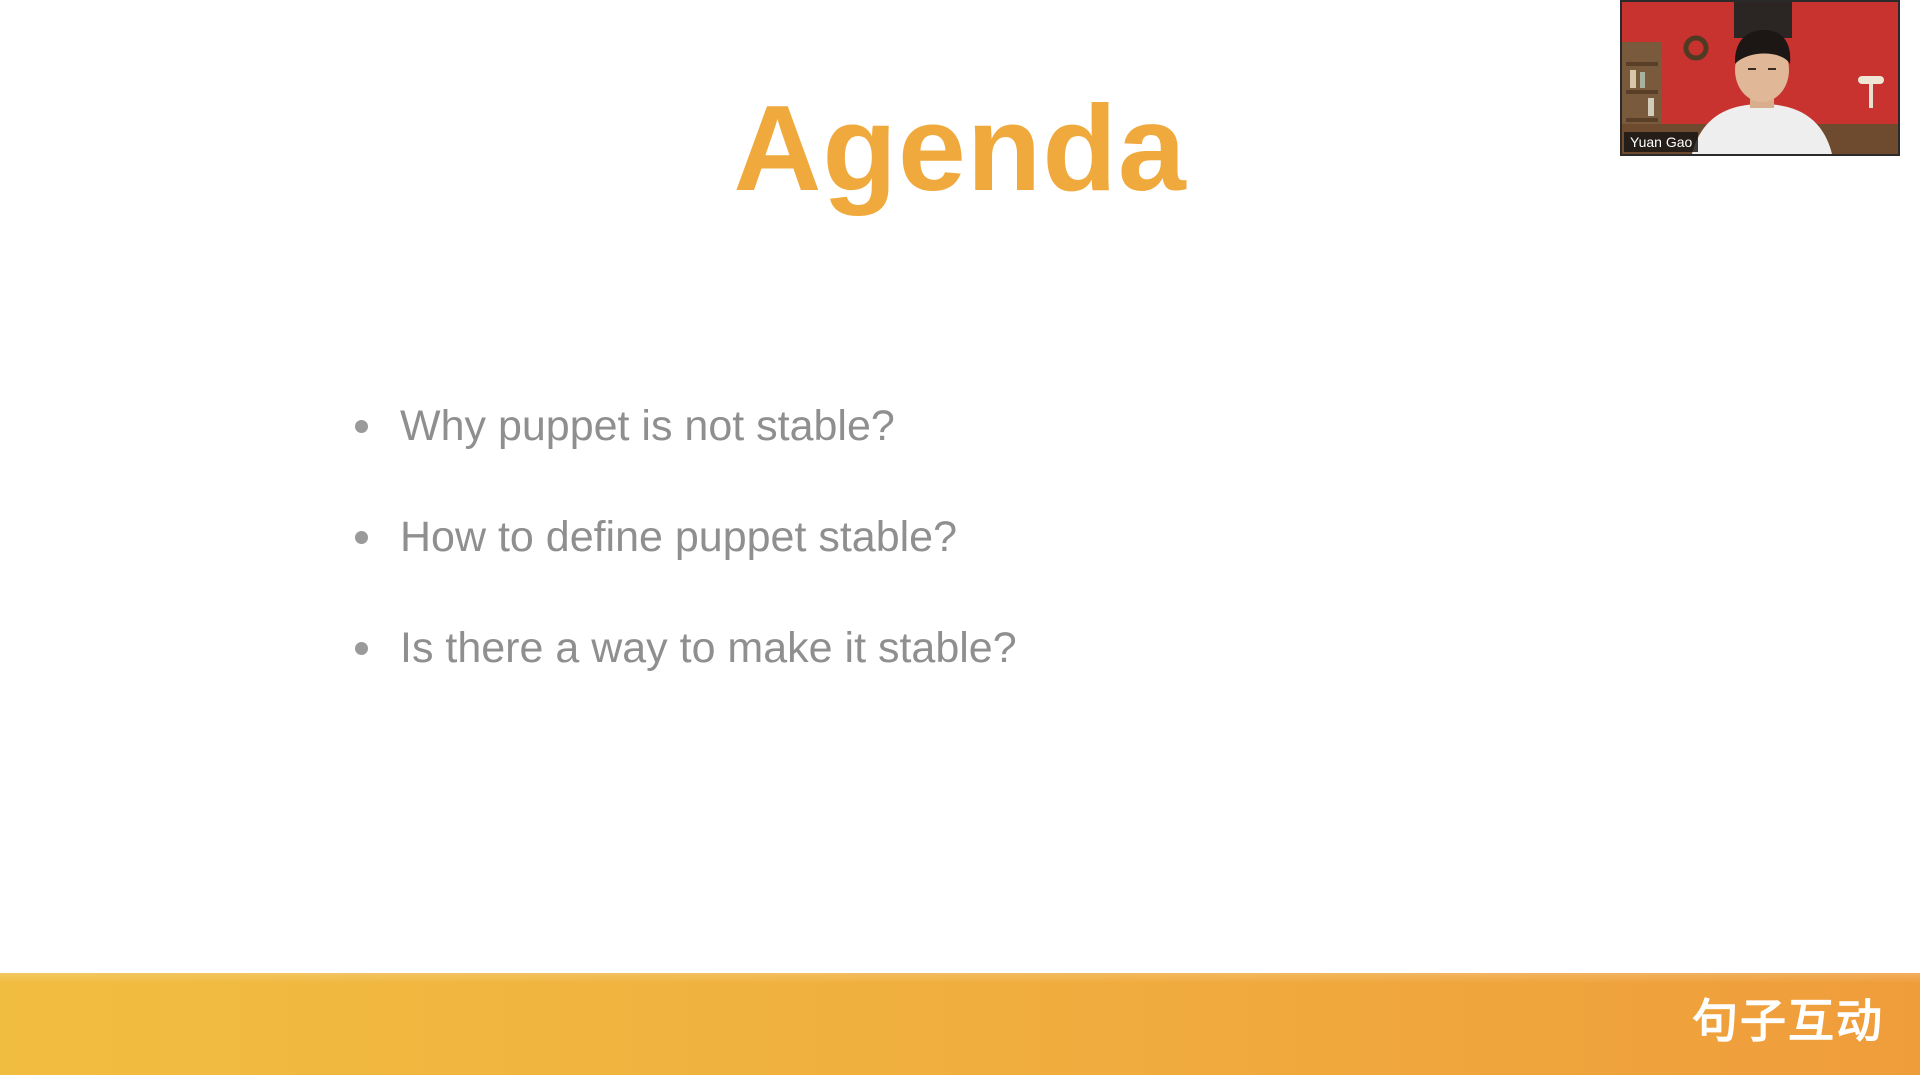  I want to click on agenda-item: Why puppet is not stable?, so click(683, 425).